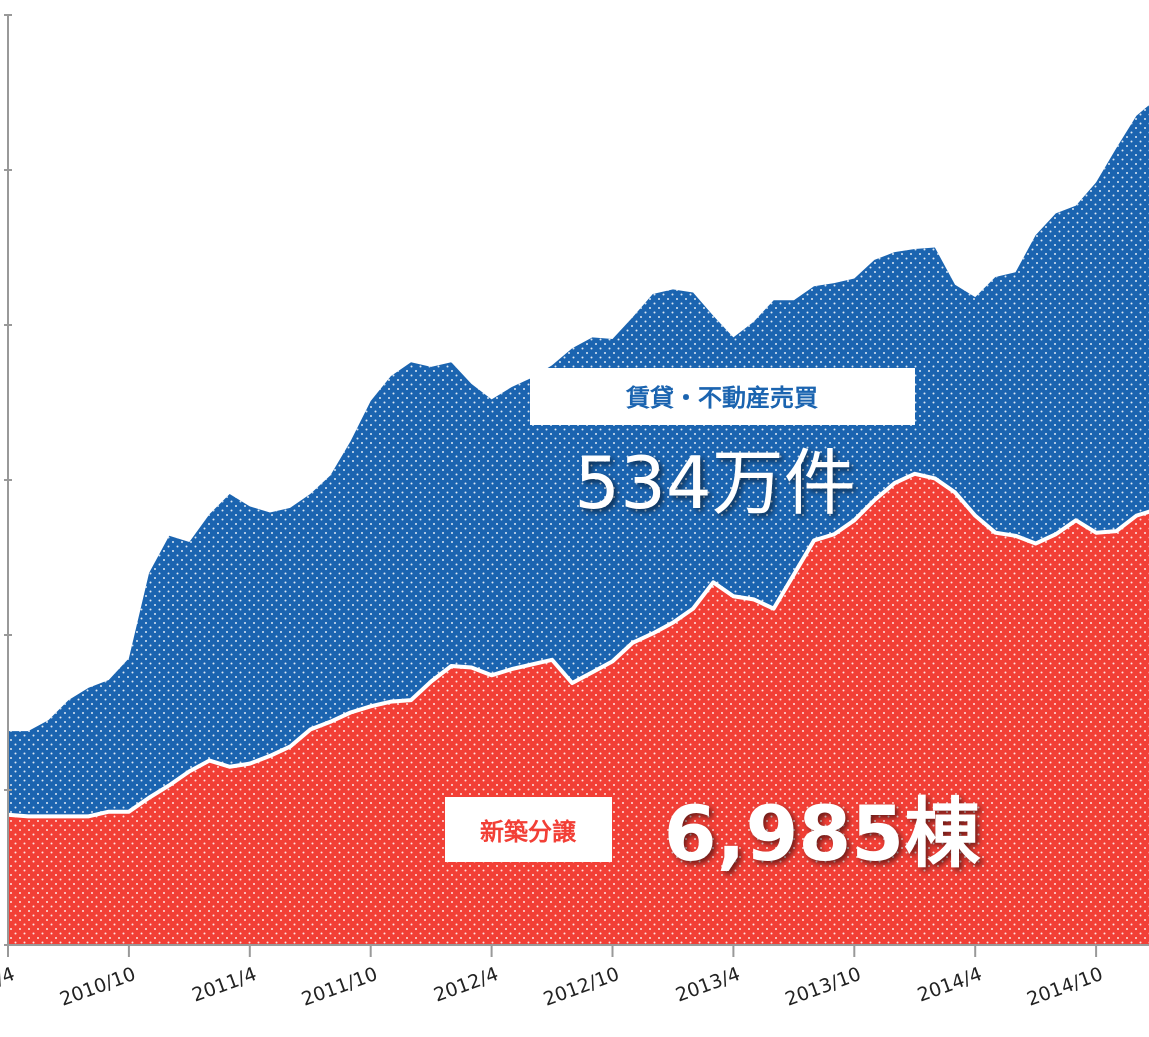 This screenshot has height=1037, width=1149. I want to click on annotation-label: 新築分譲, so click(528, 832).